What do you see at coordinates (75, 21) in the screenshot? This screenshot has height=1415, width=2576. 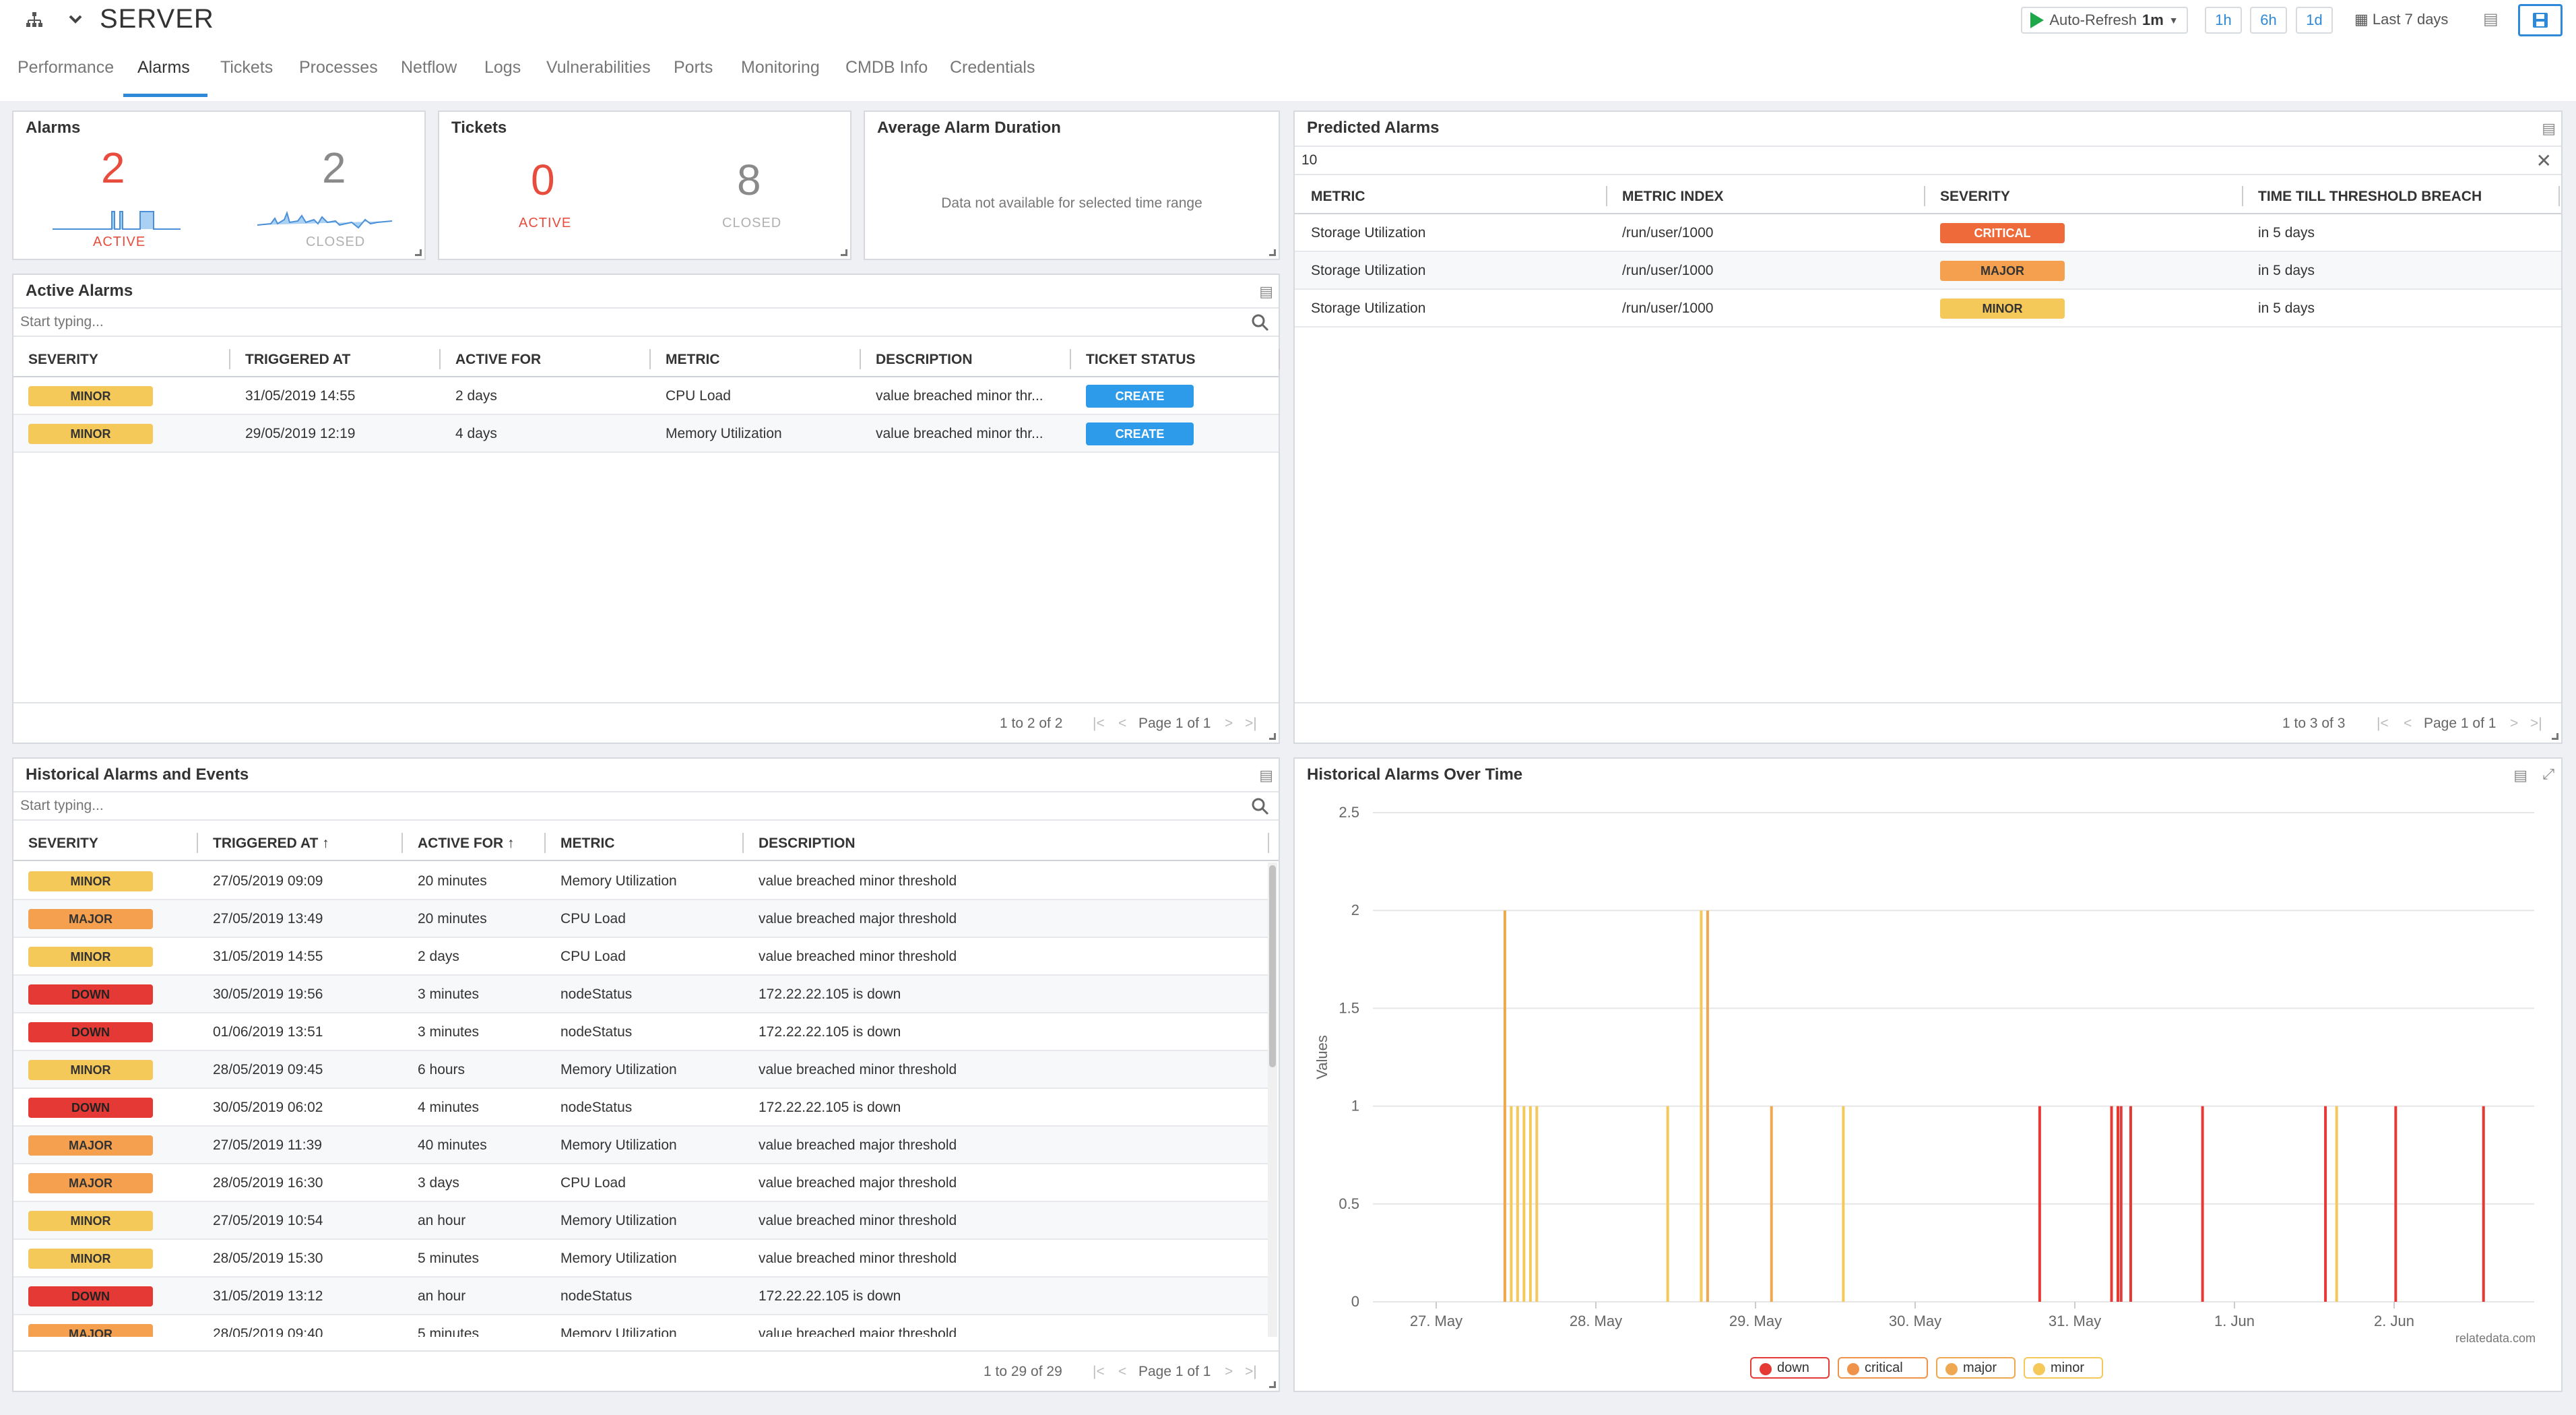 I see `chevron-down-icon` at bounding box center [75, 21].